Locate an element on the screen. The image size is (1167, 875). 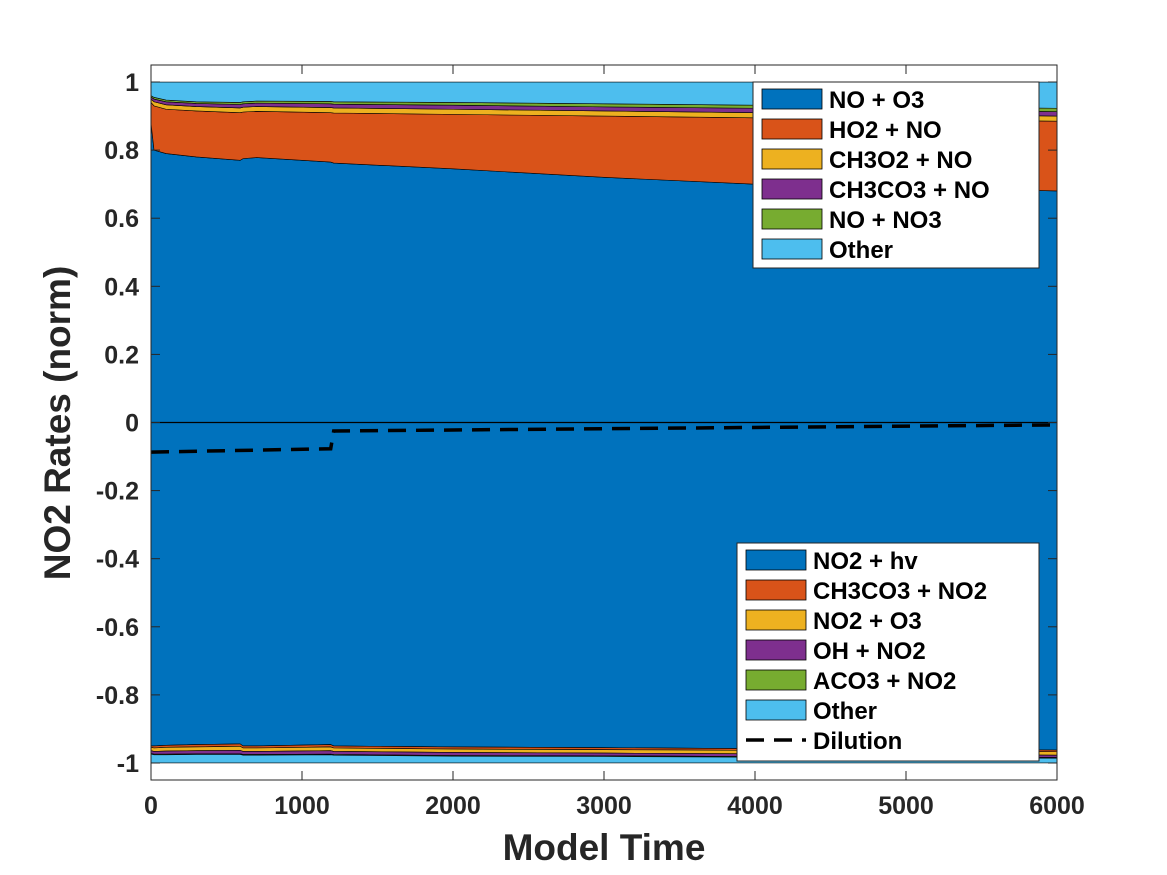
legend-swatch-ch3o2-no is located at coordinates (792, 159).